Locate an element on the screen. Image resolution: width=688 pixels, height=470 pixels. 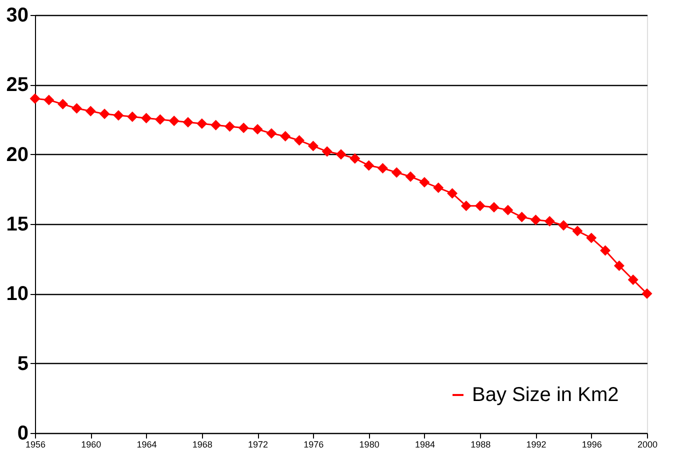
y-tick-label: 30 is located at coordinates (17, 15).